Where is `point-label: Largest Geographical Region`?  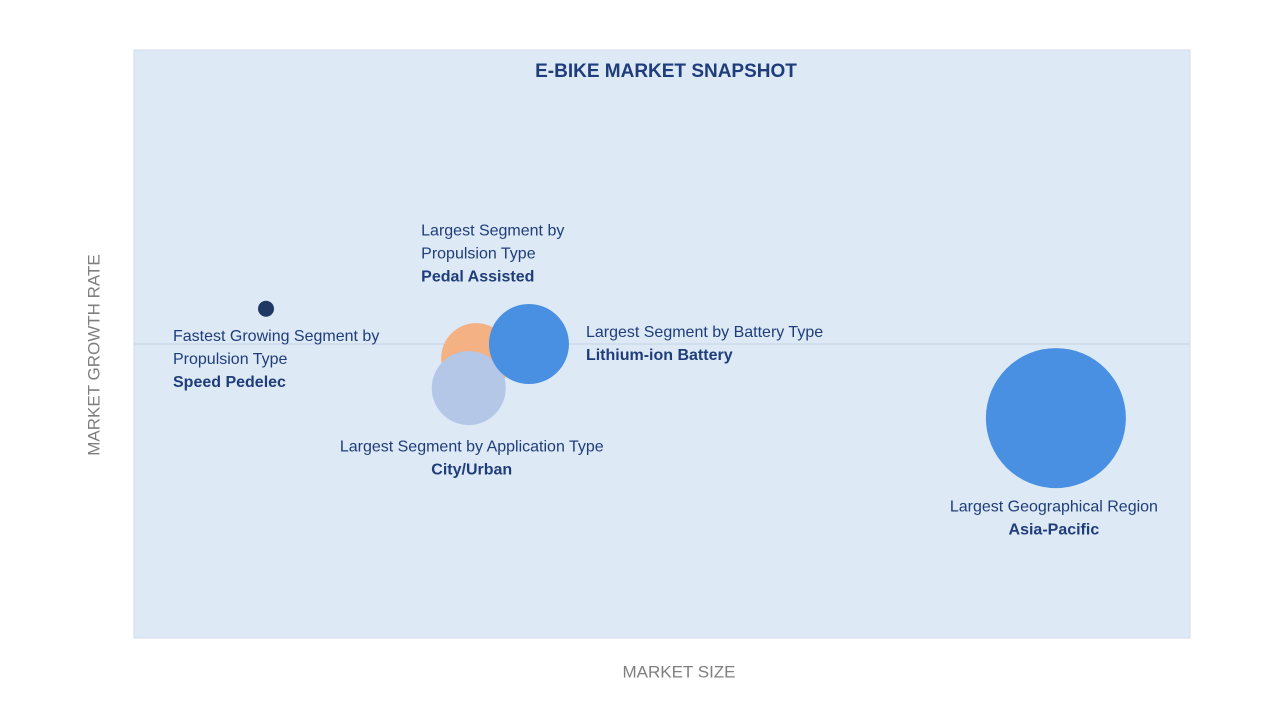 point-label: Largest Geographical Region is located at coordinates (1054, 506).